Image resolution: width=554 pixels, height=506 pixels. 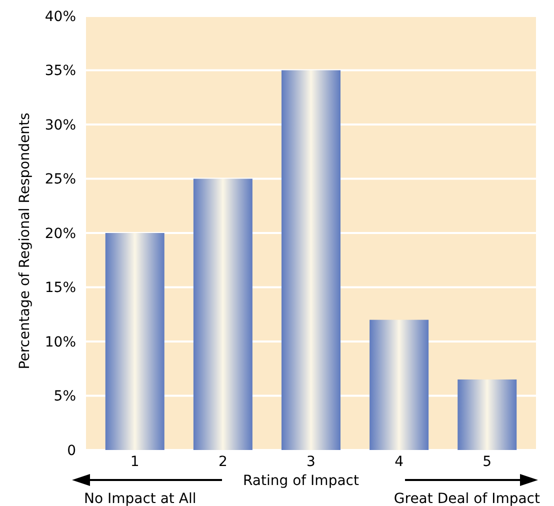 I want to click on text: No Impact at All, so click(x=140, y=498).